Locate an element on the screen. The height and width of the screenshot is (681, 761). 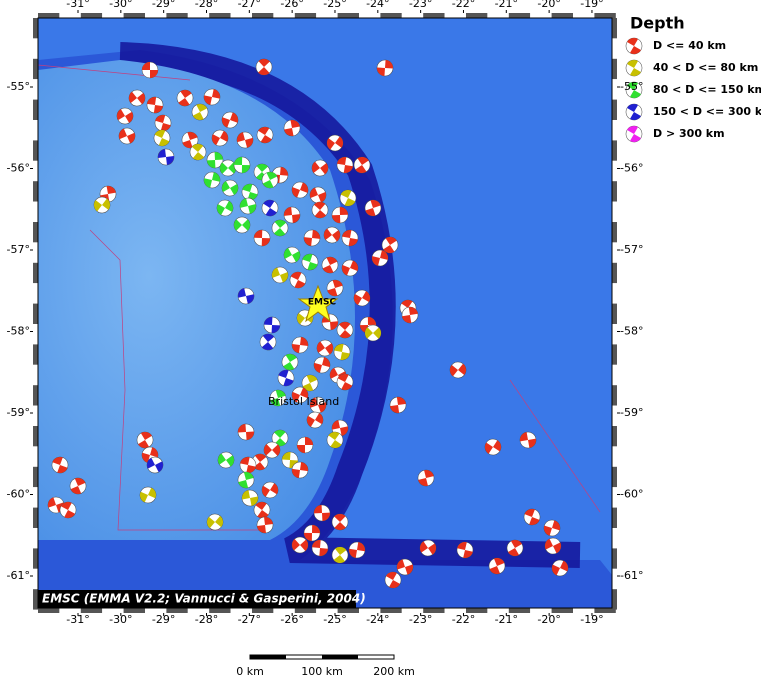
lon-label: -22° is located at coordinates (463, 5).